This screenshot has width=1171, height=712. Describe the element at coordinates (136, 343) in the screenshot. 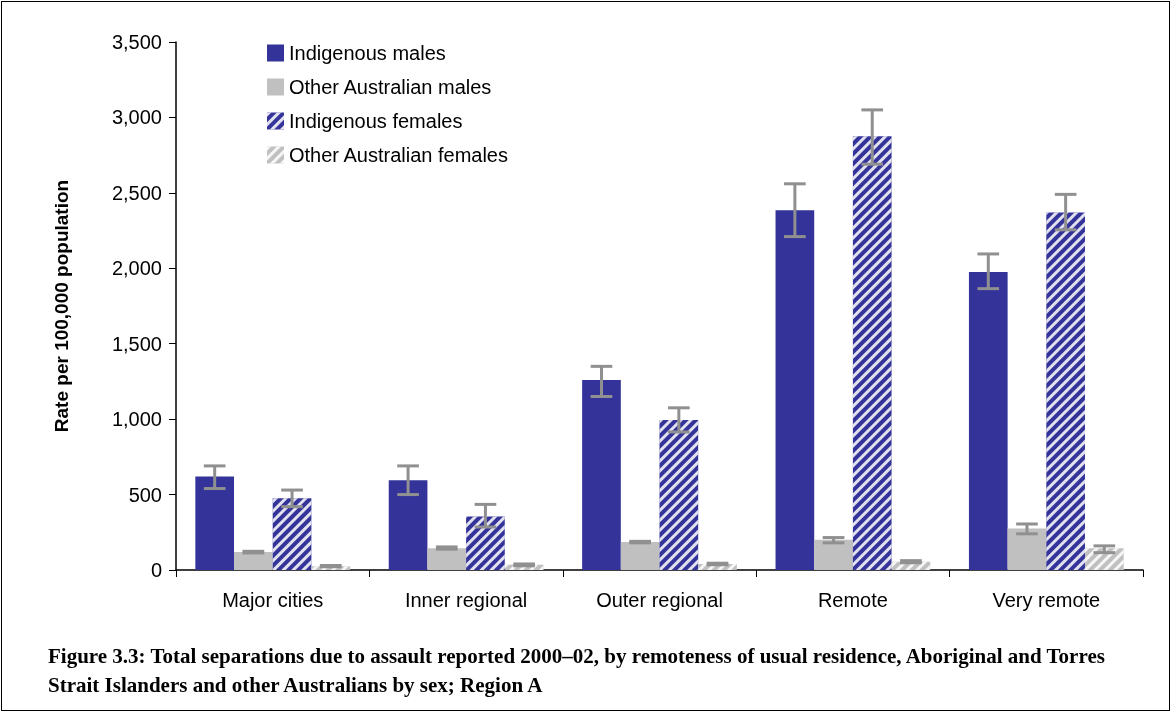

I see `y-tick-label: 1,500` at that location.